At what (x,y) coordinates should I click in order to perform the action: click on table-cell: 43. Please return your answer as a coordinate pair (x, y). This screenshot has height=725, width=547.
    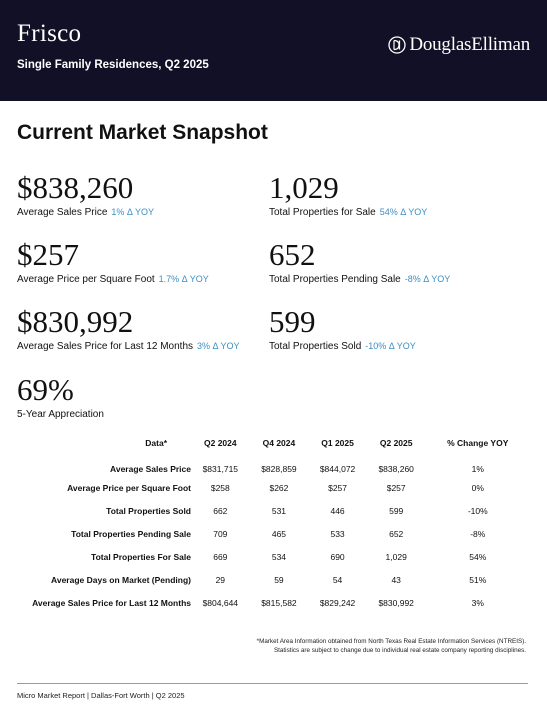
    Looking at the image, I should click on (396, 579).